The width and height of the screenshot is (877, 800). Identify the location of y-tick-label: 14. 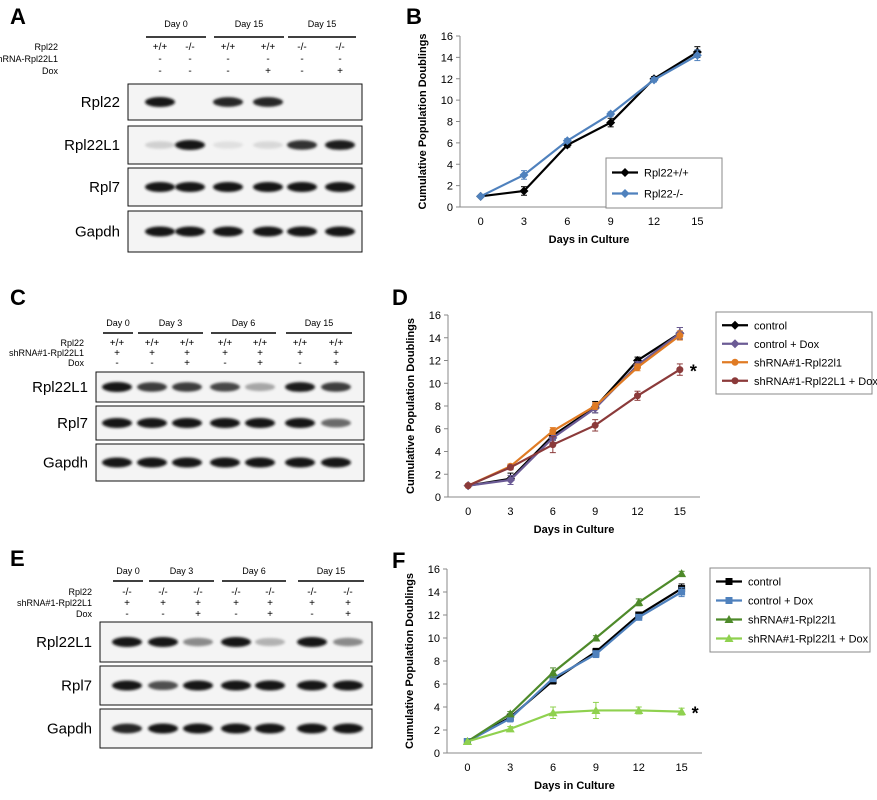
(434, 593).